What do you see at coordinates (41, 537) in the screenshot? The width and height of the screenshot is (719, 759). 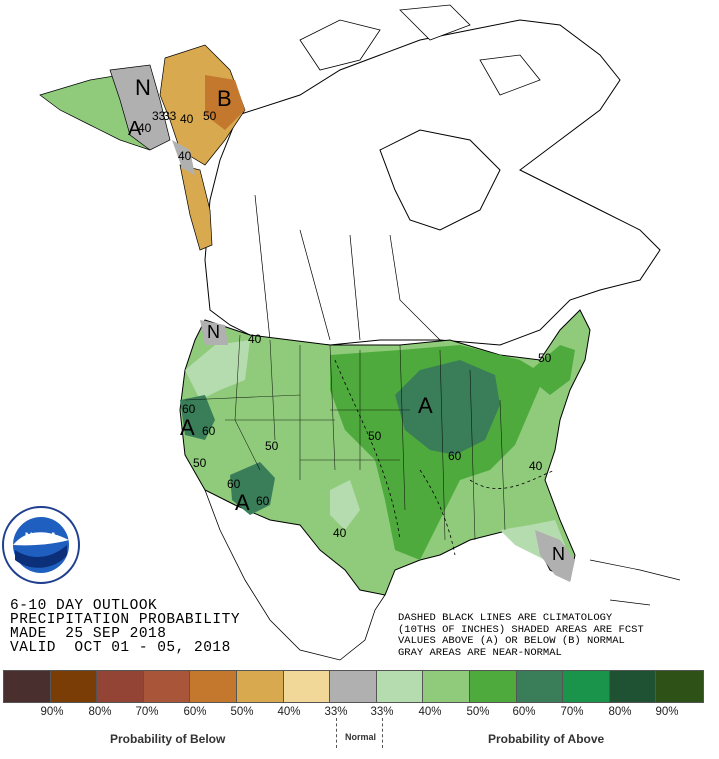 I see `svg-text: NOAA` at bounding box center [41, 537].